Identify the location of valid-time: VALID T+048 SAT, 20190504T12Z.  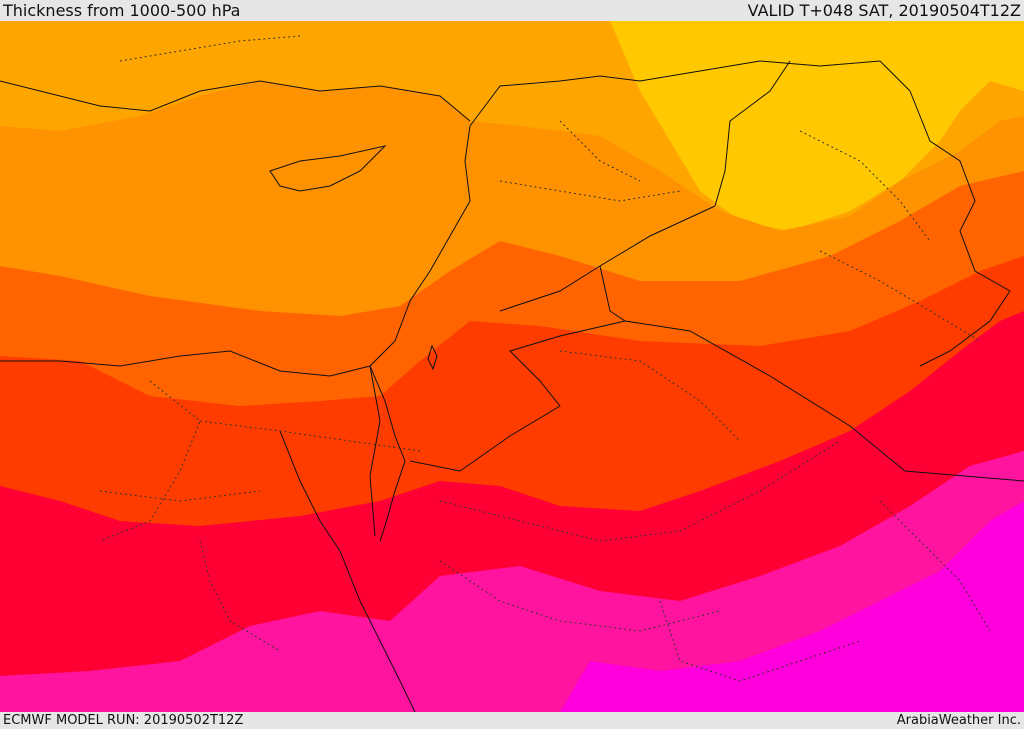
(884, 10).